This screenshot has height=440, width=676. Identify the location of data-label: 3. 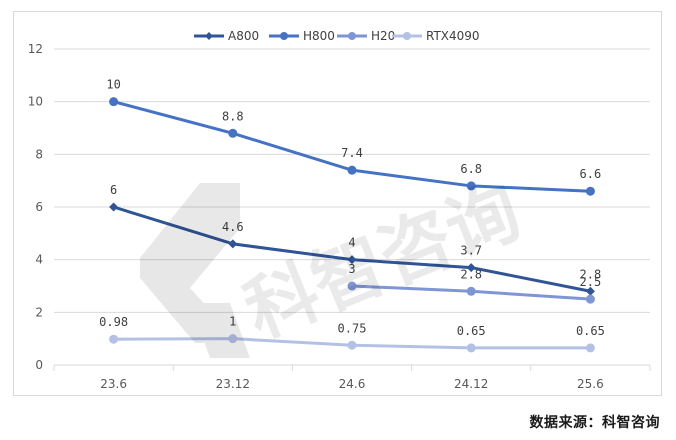
(351, 269).